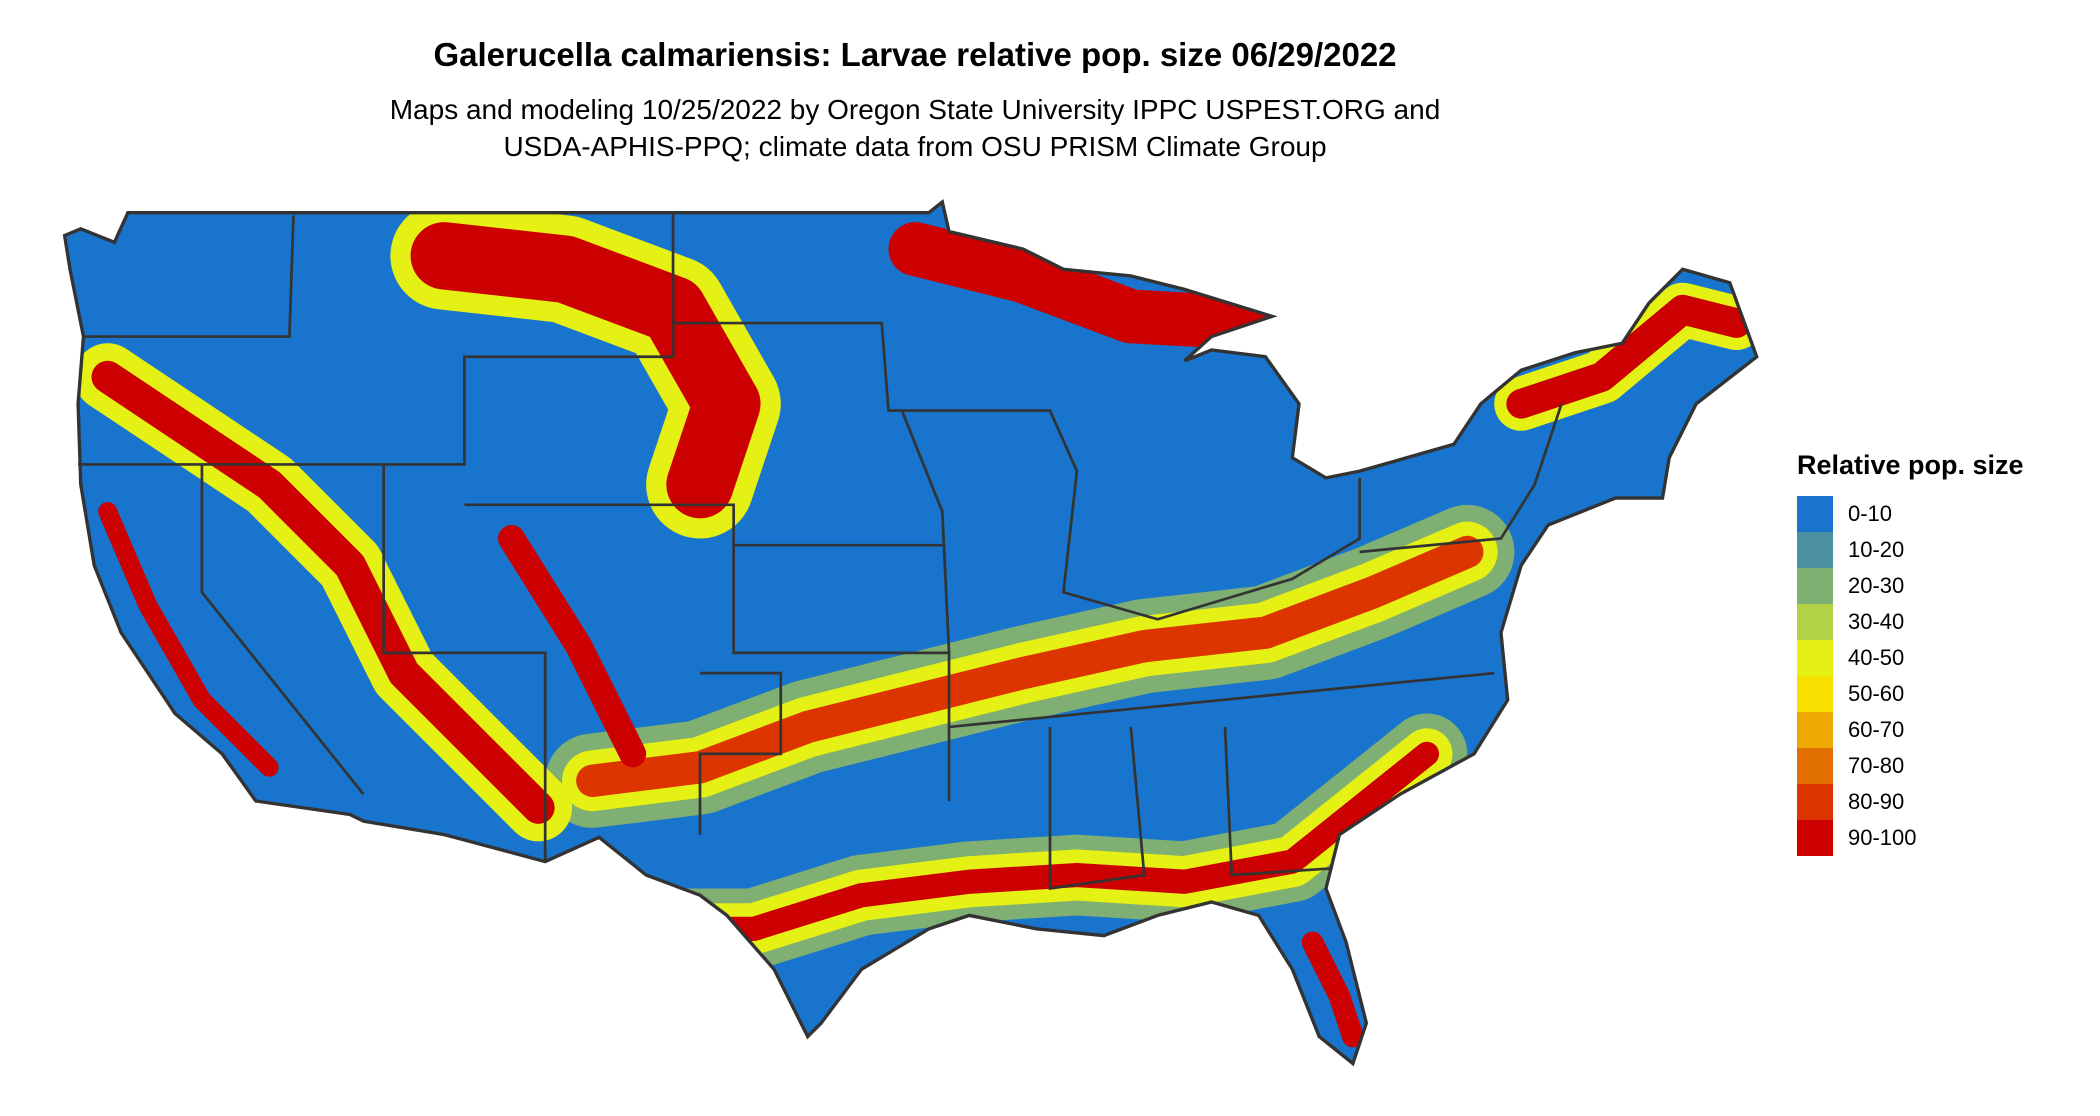 This screenshot has width=2100, height=1116. Describe the element at coordinates (1876, 585) in the screenshot. I see `legend-label: 20-30` at that location.